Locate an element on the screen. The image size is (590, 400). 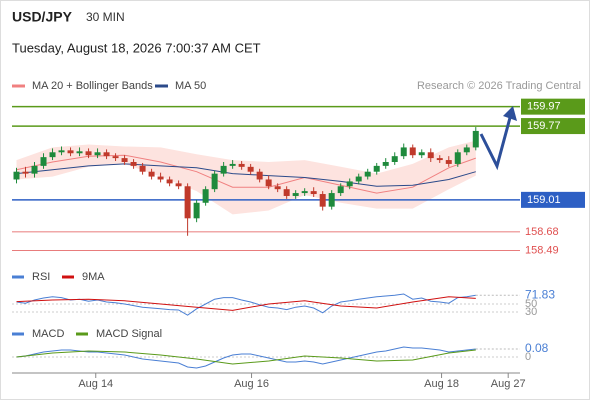
last-value-label: 71.83 is located at coordinates (540, 294).